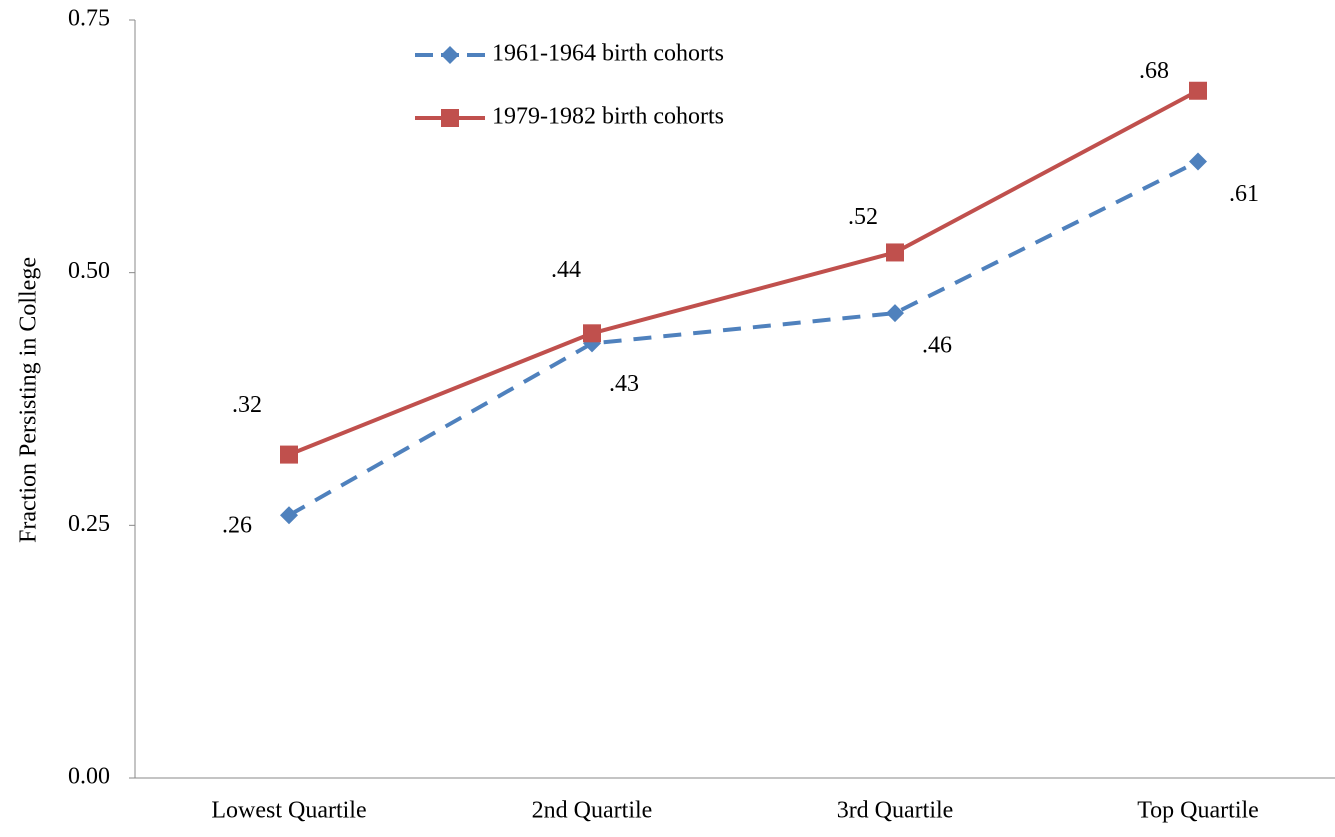 This screenshot has height=837, width=1335. I want to click on y-tick-label: 0.25, so click(89, 524).